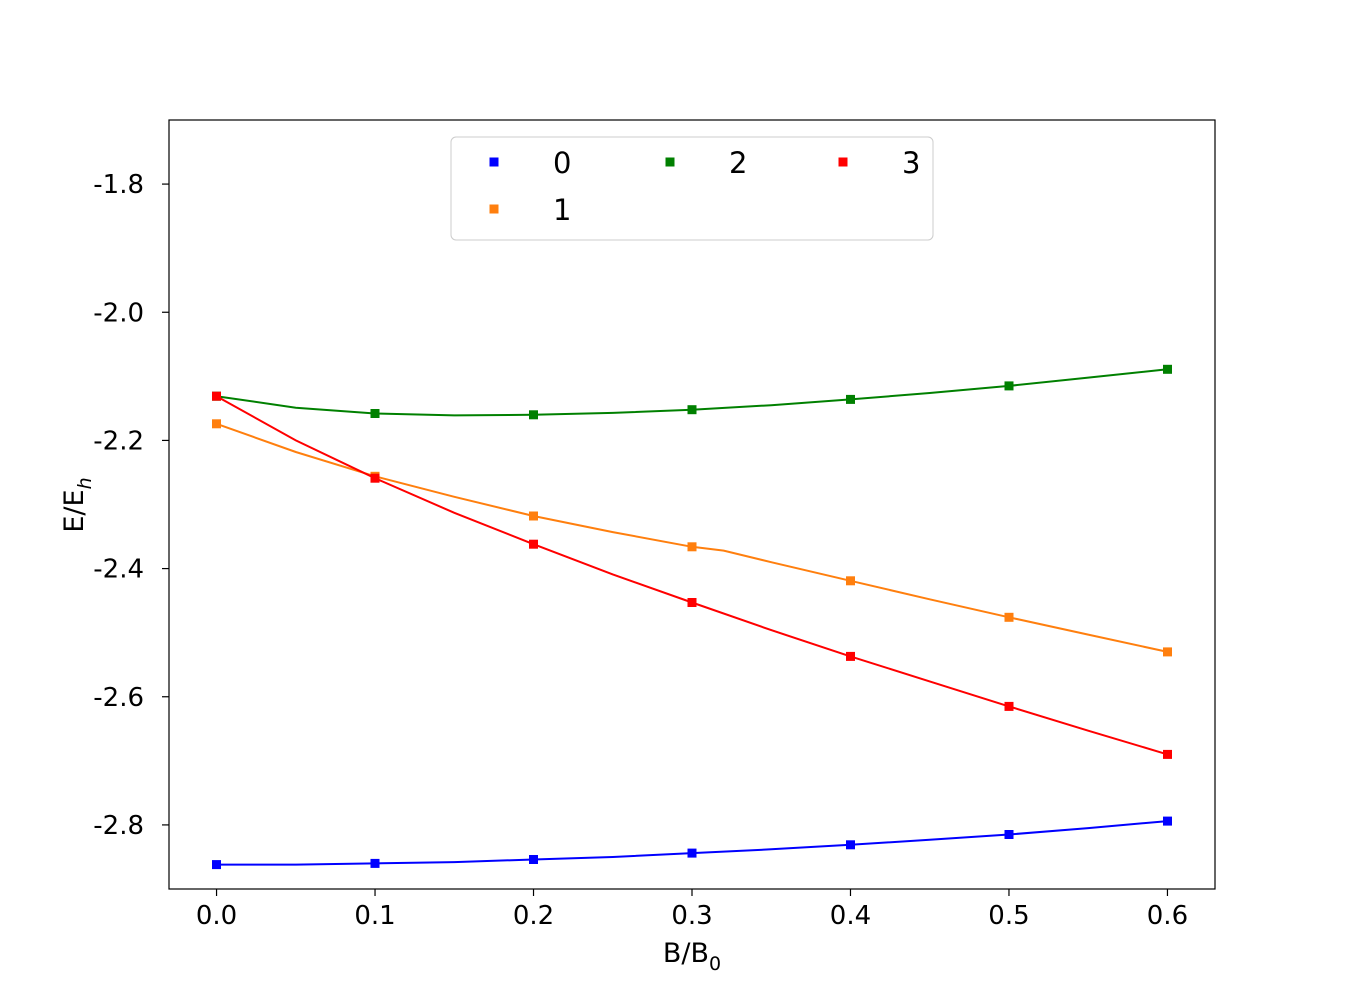 The height and width of the screenshot is (1000, 1350). I want to click on x-axis-label-main: B/B, so click(686, 953).